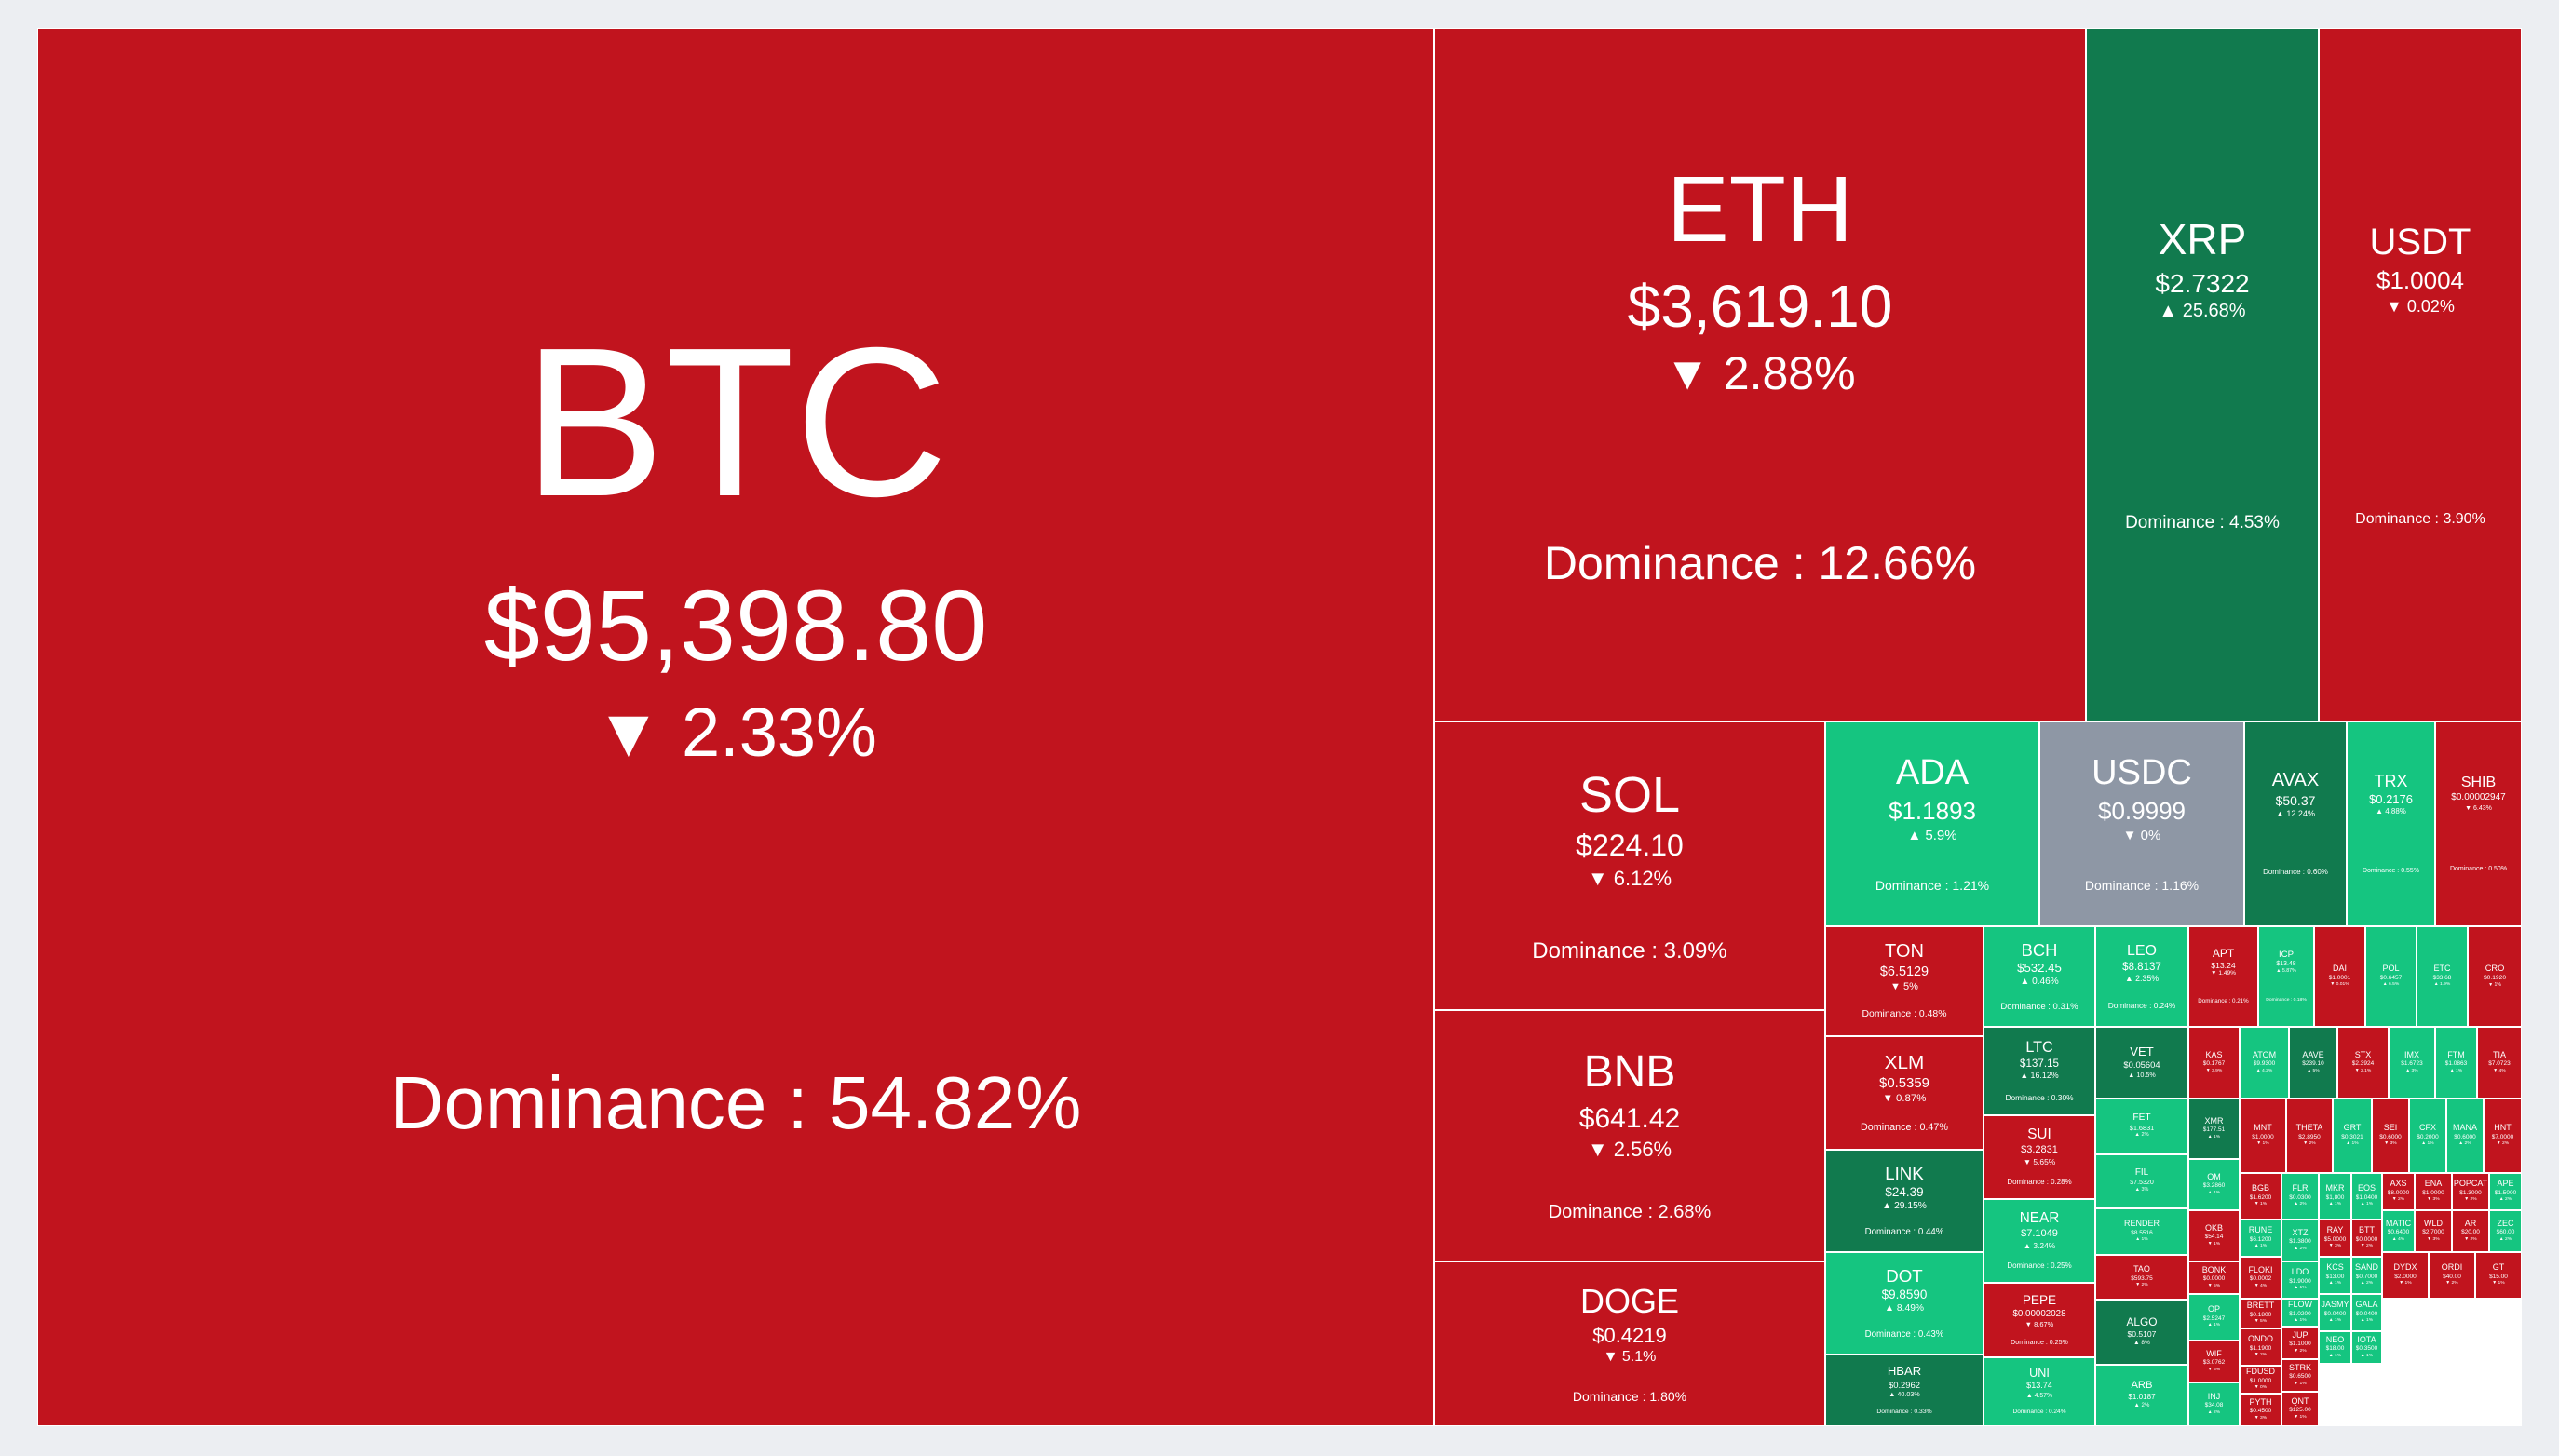 The height and width of the screenshot is (1456, 2559). Describe the element at coordinates (2141, 823) in the screenshot. I see `tile-usdc: USDC $0.9999 ▼ 0% Dominance : 1.16%` at that location.